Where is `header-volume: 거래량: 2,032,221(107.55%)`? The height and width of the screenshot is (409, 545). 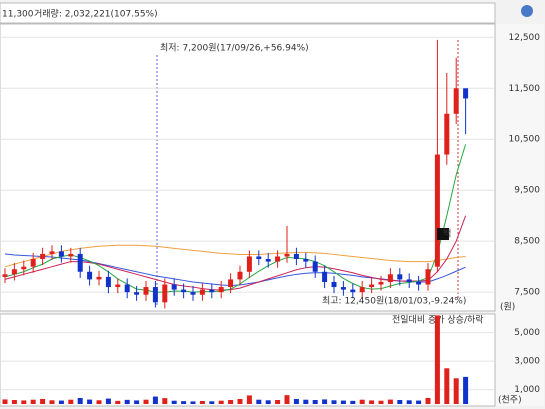 header-volume: 거래량: 2,032,221(107.55%) is located at coordinates (96, 14).